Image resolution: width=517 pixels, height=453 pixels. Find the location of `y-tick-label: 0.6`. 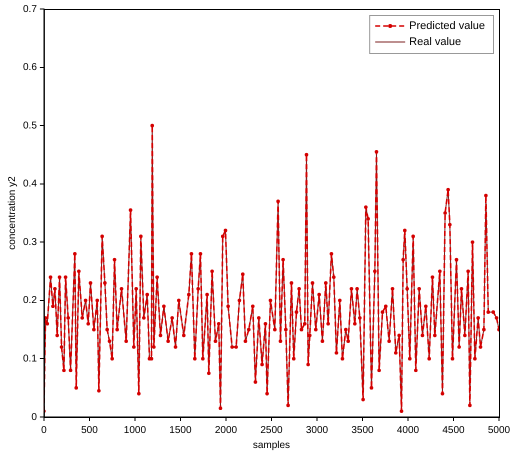

y-tick-label: 0.6 is located at coordinates (30, 68).